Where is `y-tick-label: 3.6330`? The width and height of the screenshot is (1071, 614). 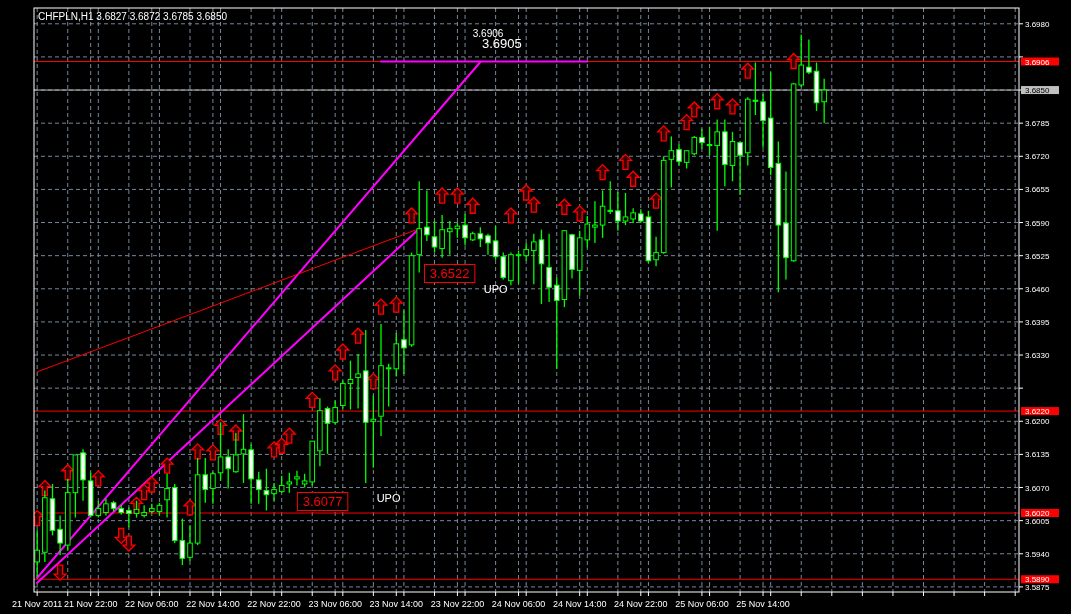
y-tick-label: 3.6330 is located at coordinates (1038, 356).